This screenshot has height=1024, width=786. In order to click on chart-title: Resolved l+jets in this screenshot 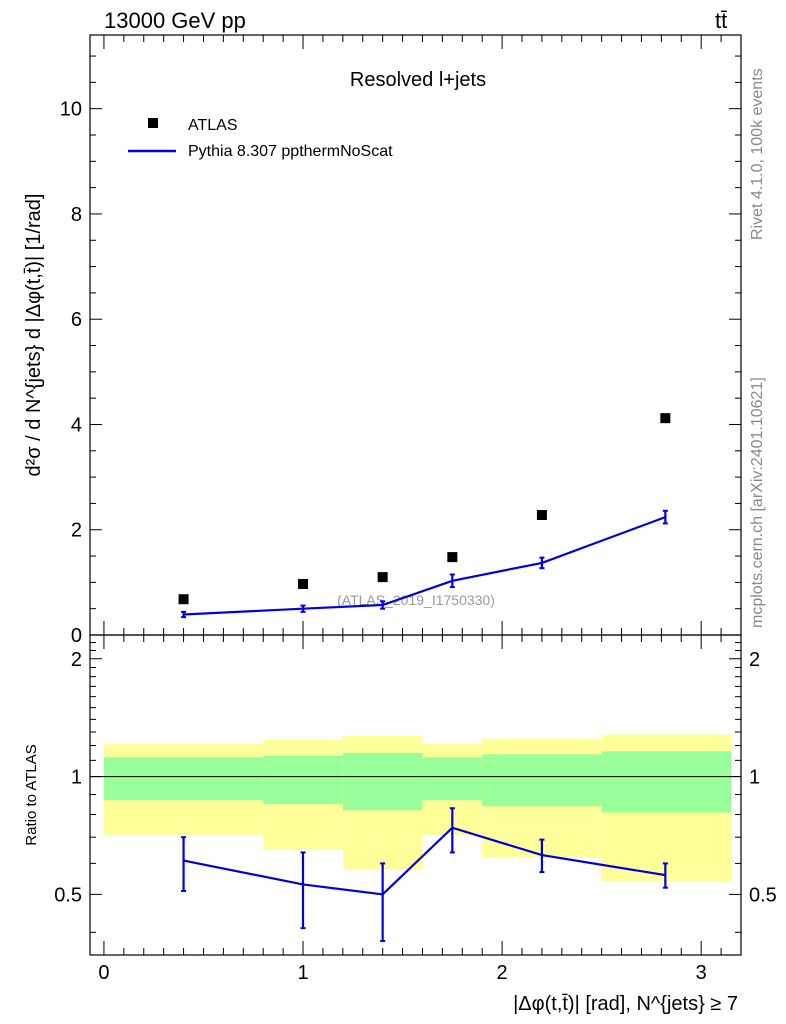, I will do `click(418, 80)`.